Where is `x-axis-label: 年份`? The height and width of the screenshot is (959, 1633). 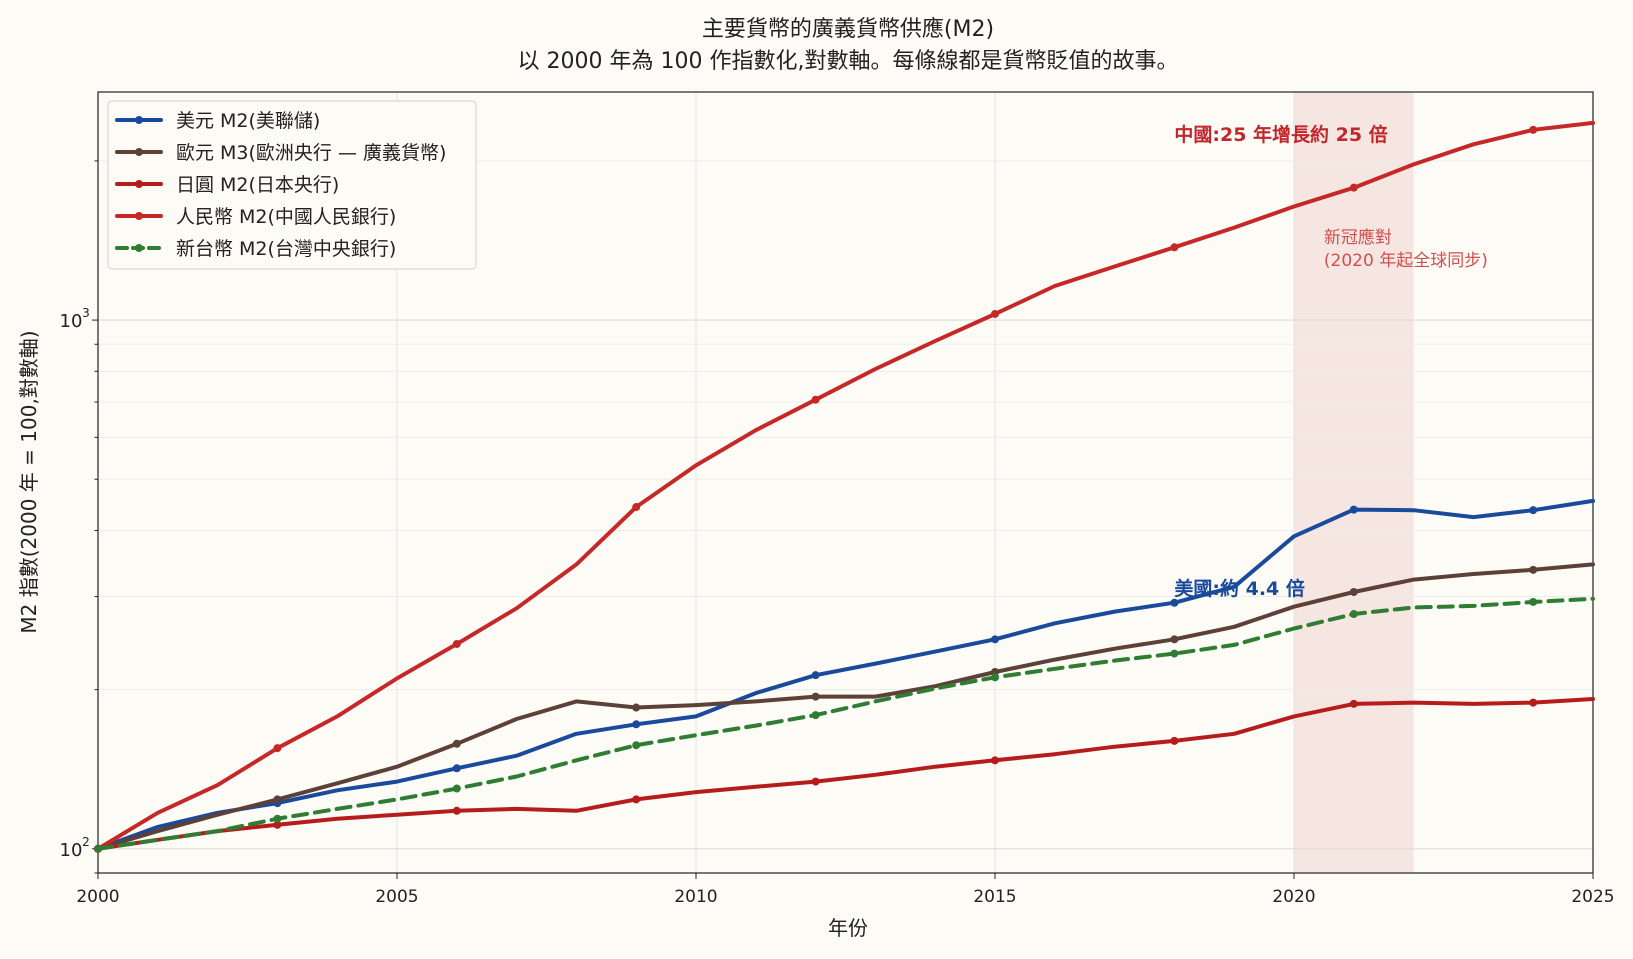
x-axis-label: 年份 is located at coordinates (848, 928).